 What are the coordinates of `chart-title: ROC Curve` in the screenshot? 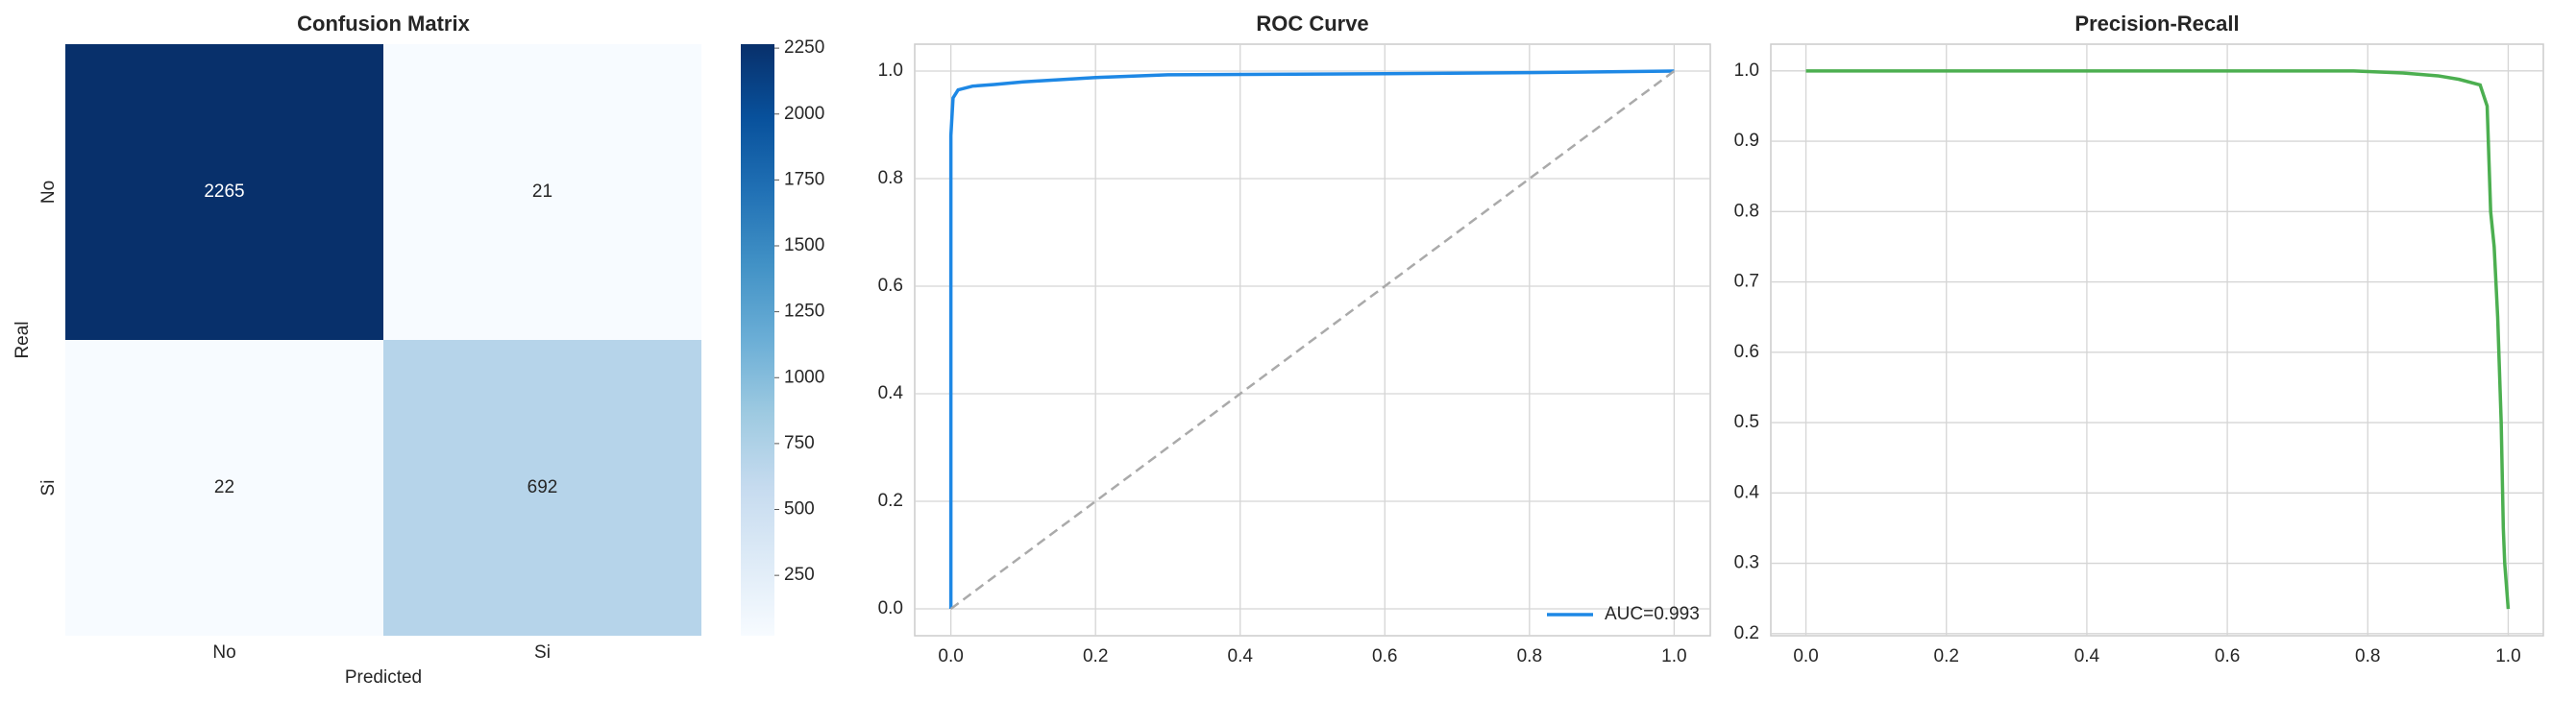 It's located at (1312, 24).